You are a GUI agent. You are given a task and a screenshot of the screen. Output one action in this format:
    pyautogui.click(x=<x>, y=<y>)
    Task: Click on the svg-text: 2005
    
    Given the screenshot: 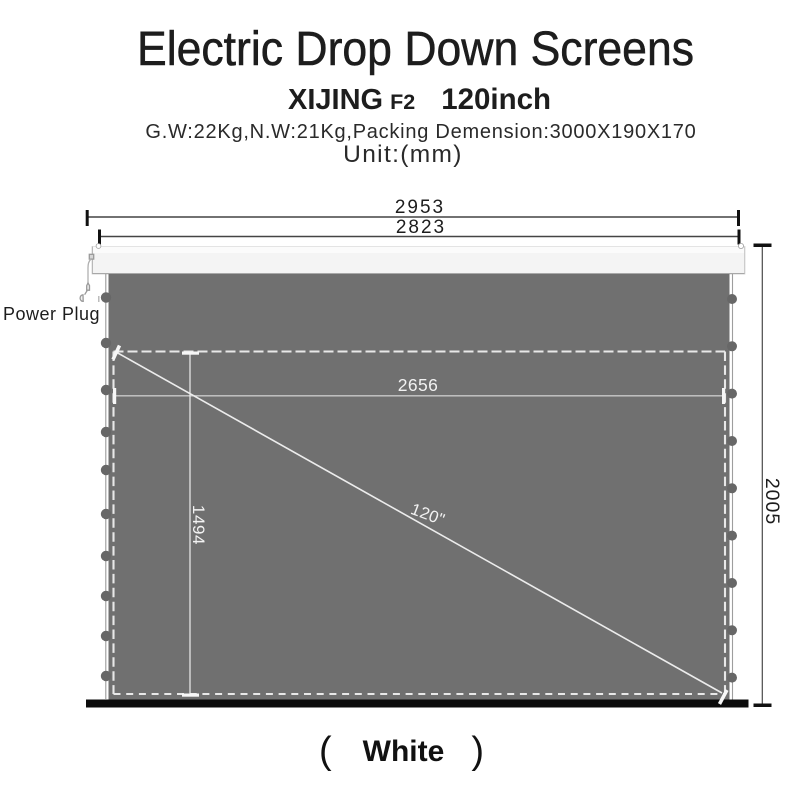 What is the action you would take?
    pyautogui.click(x=772, y=501)
    